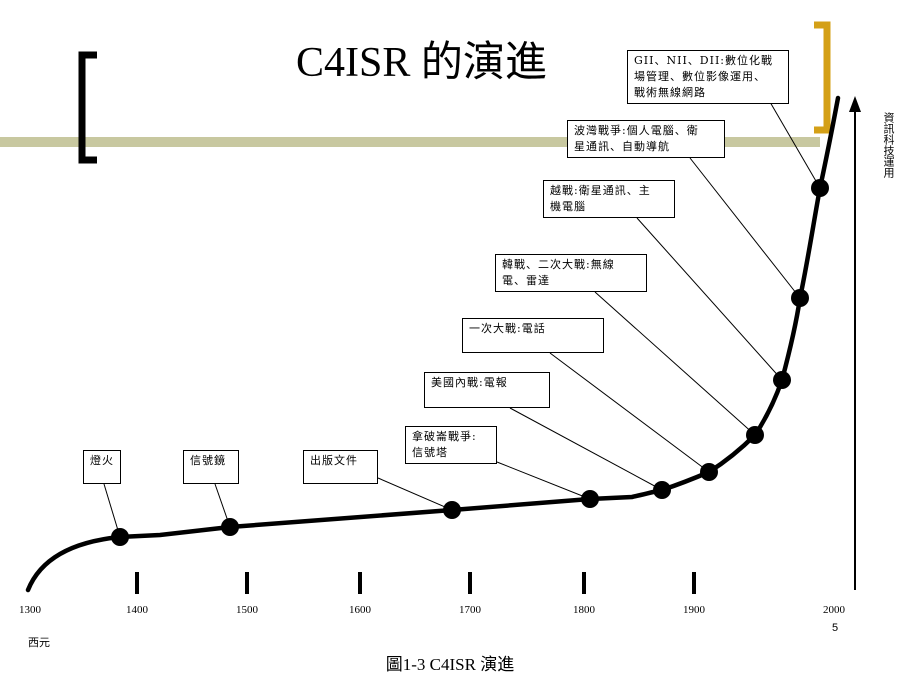 The image size is (900, 675). What do you see at coordinates (450, 664) in the screenshot?
I see `figure-caption: 圖1-3 C4ISR 演進` at bounding box center [450, 664].